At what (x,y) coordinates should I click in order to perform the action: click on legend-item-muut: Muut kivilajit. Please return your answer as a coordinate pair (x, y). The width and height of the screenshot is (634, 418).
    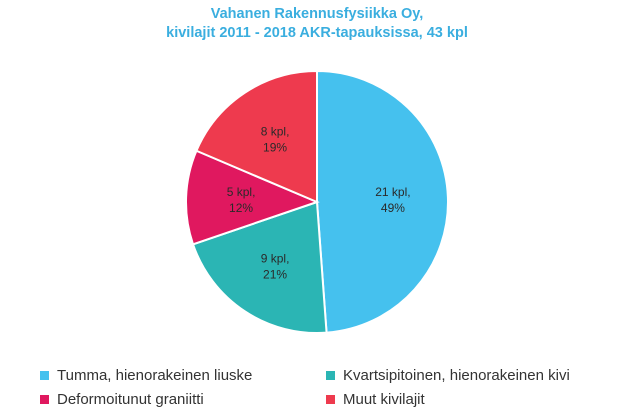
    Looking at the image, I should click on (375, 399).